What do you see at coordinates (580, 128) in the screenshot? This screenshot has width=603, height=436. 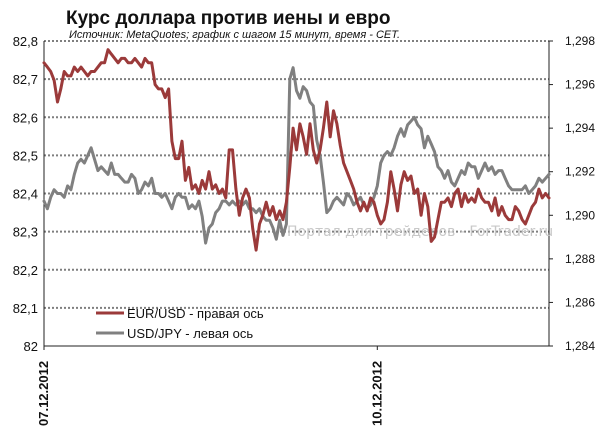 I see `right-tick-label: 1,294` at bounding box center [580, 128].